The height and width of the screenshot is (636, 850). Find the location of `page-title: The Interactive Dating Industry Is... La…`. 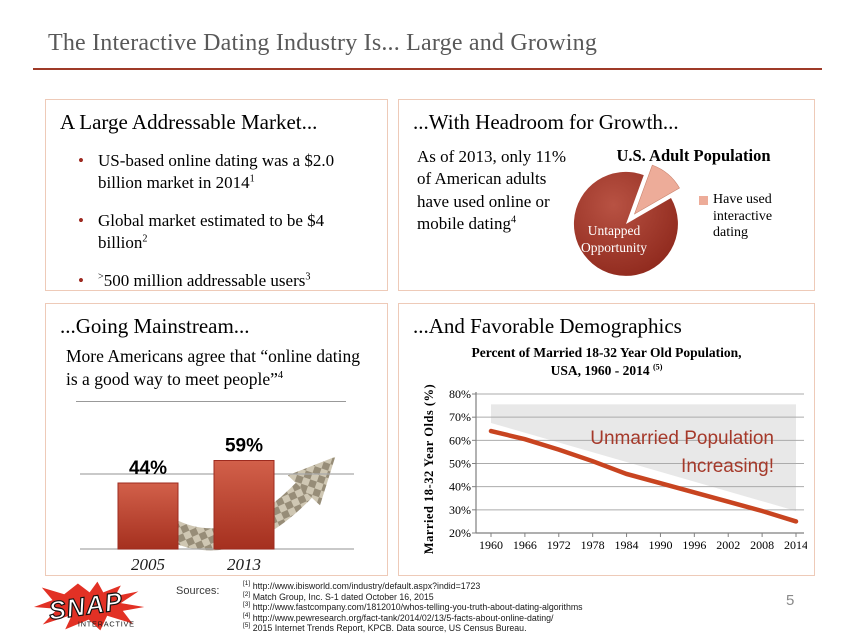

page-title: The Interactive Dating Industry Is... La… is located at coordinates (323, 43).